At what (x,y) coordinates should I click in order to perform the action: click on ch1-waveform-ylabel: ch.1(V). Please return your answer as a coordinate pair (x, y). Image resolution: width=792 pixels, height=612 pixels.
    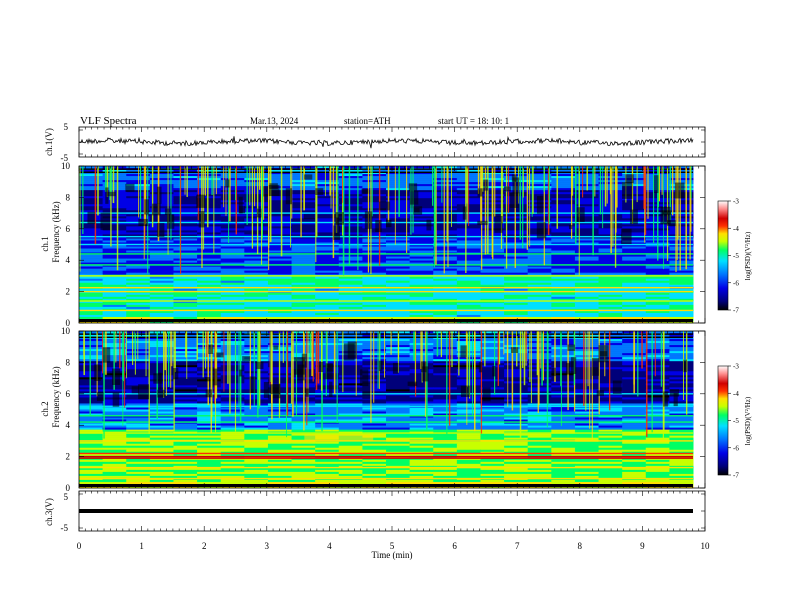
    Looking at the image, I should click on (49, 142).